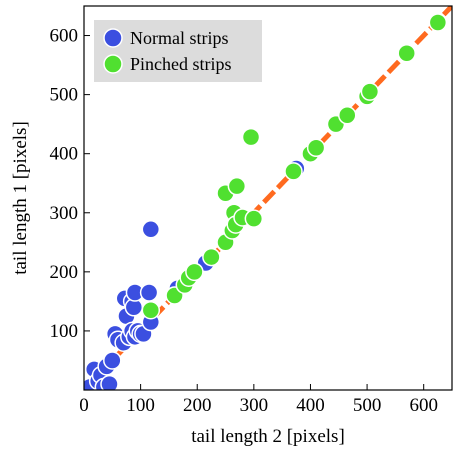  What do you see at coordinates (367, 405) in the screenshot?
I see `x-tick-label: 500` at bounding box center [367, 405].